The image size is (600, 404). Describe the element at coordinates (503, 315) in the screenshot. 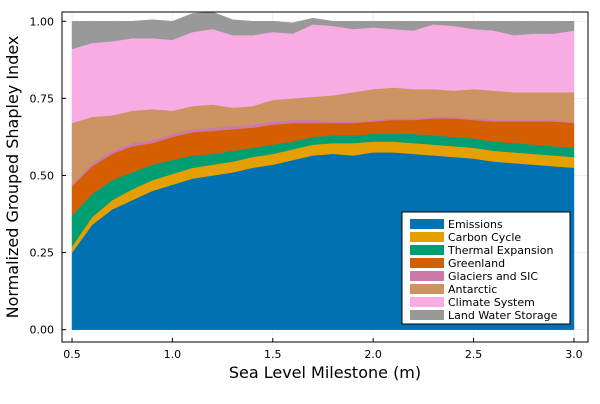

I see `legend-label-land-water-storage: Land Water Storage` at that location.